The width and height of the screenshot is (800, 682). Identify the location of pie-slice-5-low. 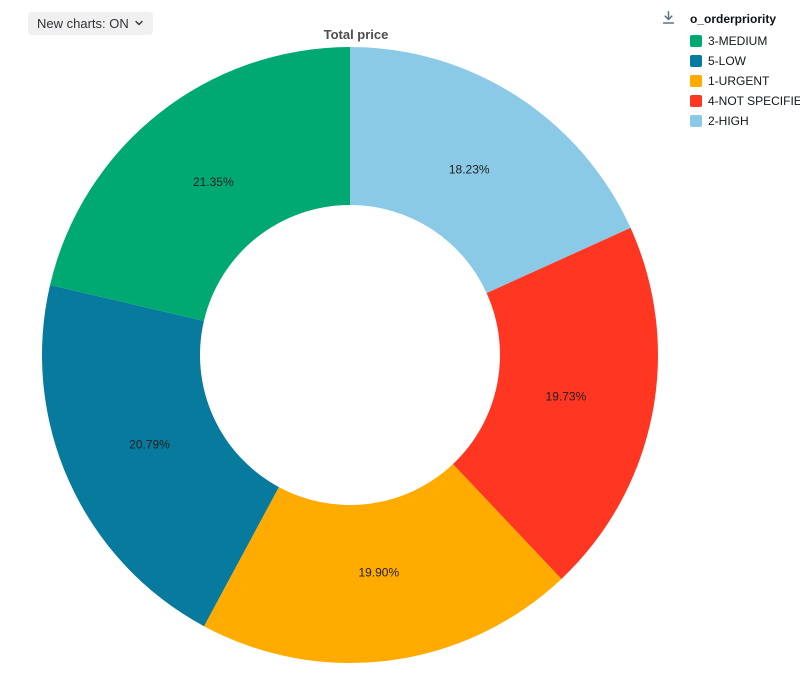
(160, 455).